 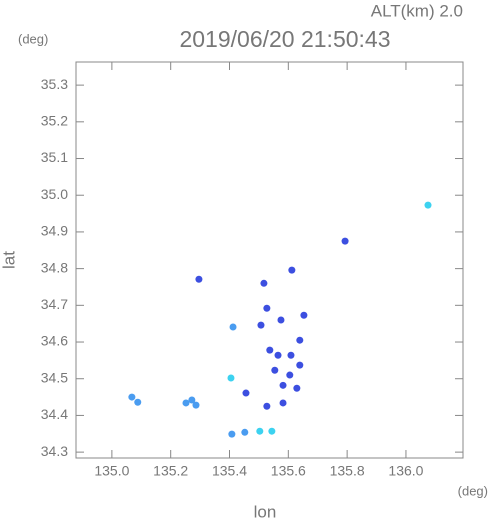 I want to click on x-tick-label: 135.2, so click(x=170, y=471).